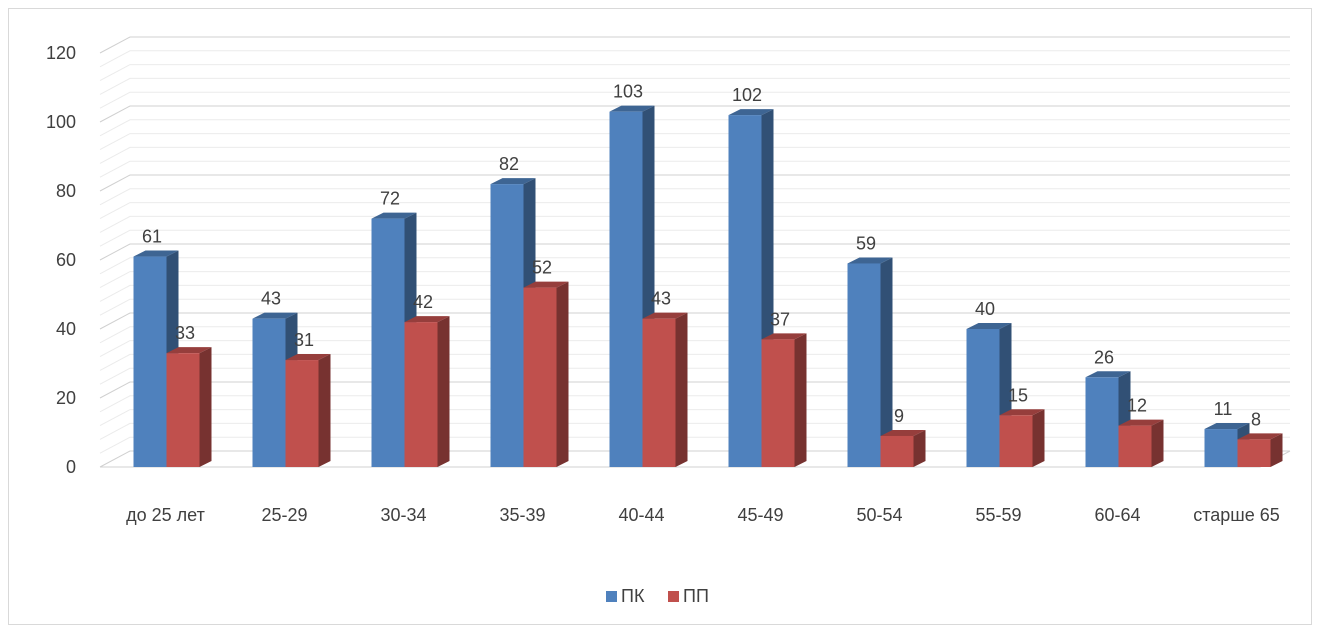 This screenshot has height=633, width=1320. Describe the element at coordinates (284, 515) in the screenshot. I see `x-tick-label: 25-29` at that location.